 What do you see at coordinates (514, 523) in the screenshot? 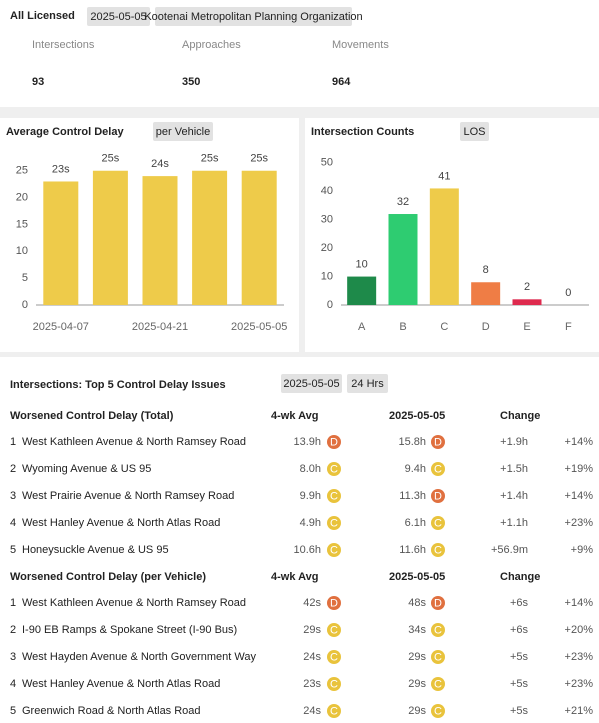
I see `change-value: +1.1h` at bounding box center [514, 523].